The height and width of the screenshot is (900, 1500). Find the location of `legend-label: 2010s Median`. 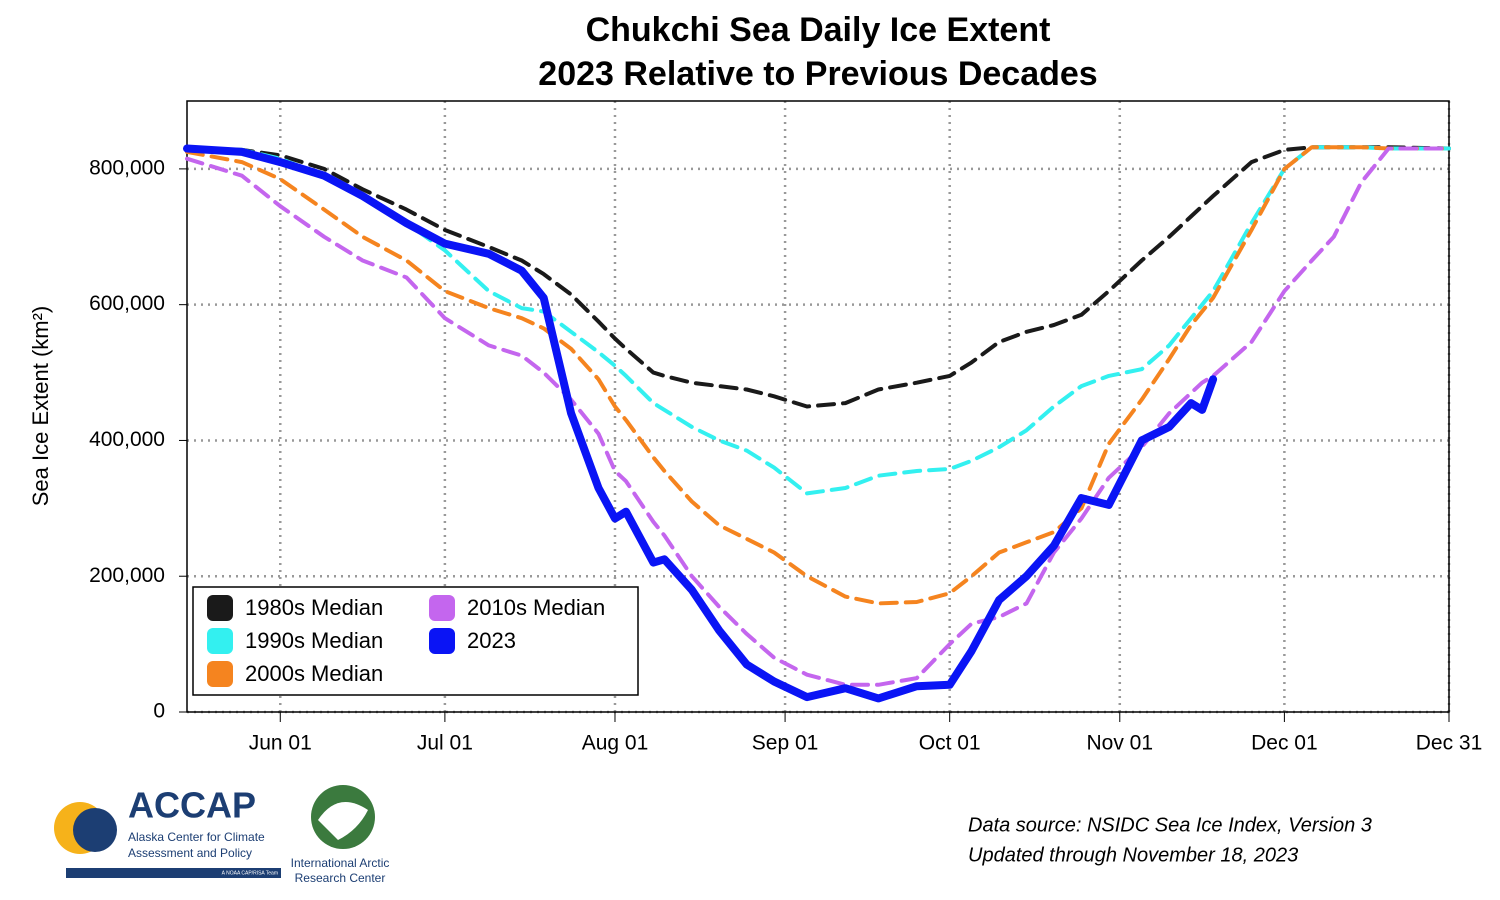

legend-label: 2010s Median is located at coordinates (536, 607).